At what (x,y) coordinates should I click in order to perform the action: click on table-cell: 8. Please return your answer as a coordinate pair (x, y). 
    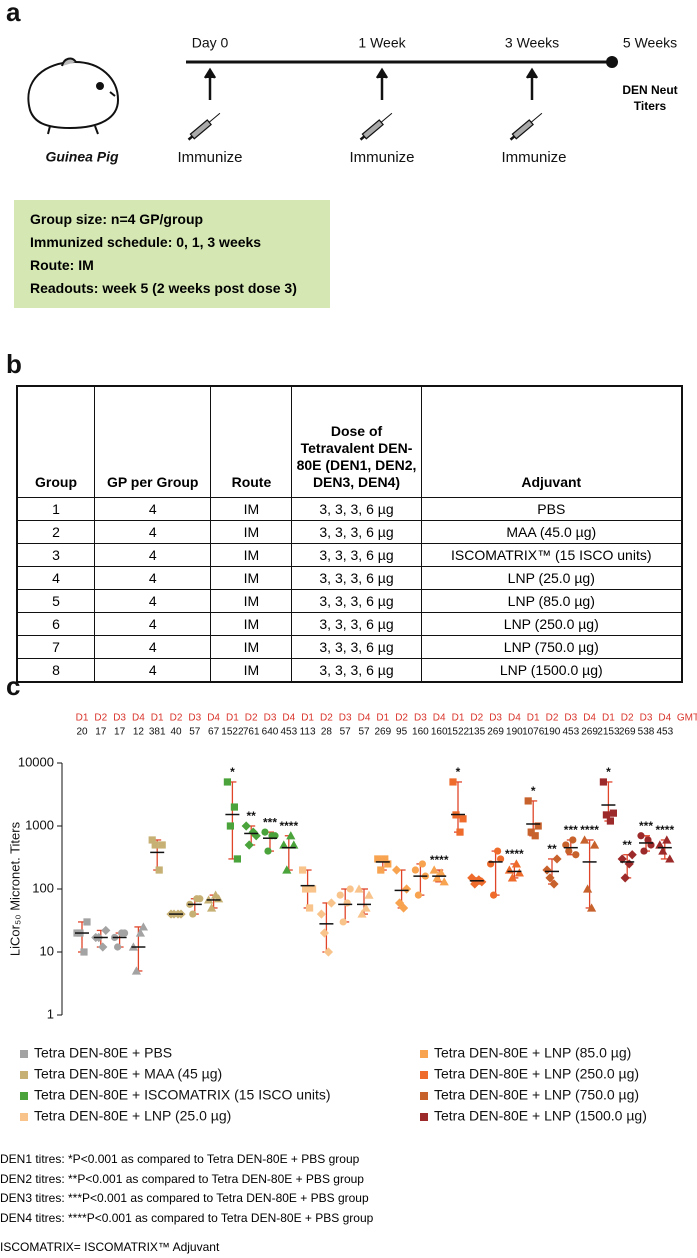
    Looking at the image, I should click on (56, 670).